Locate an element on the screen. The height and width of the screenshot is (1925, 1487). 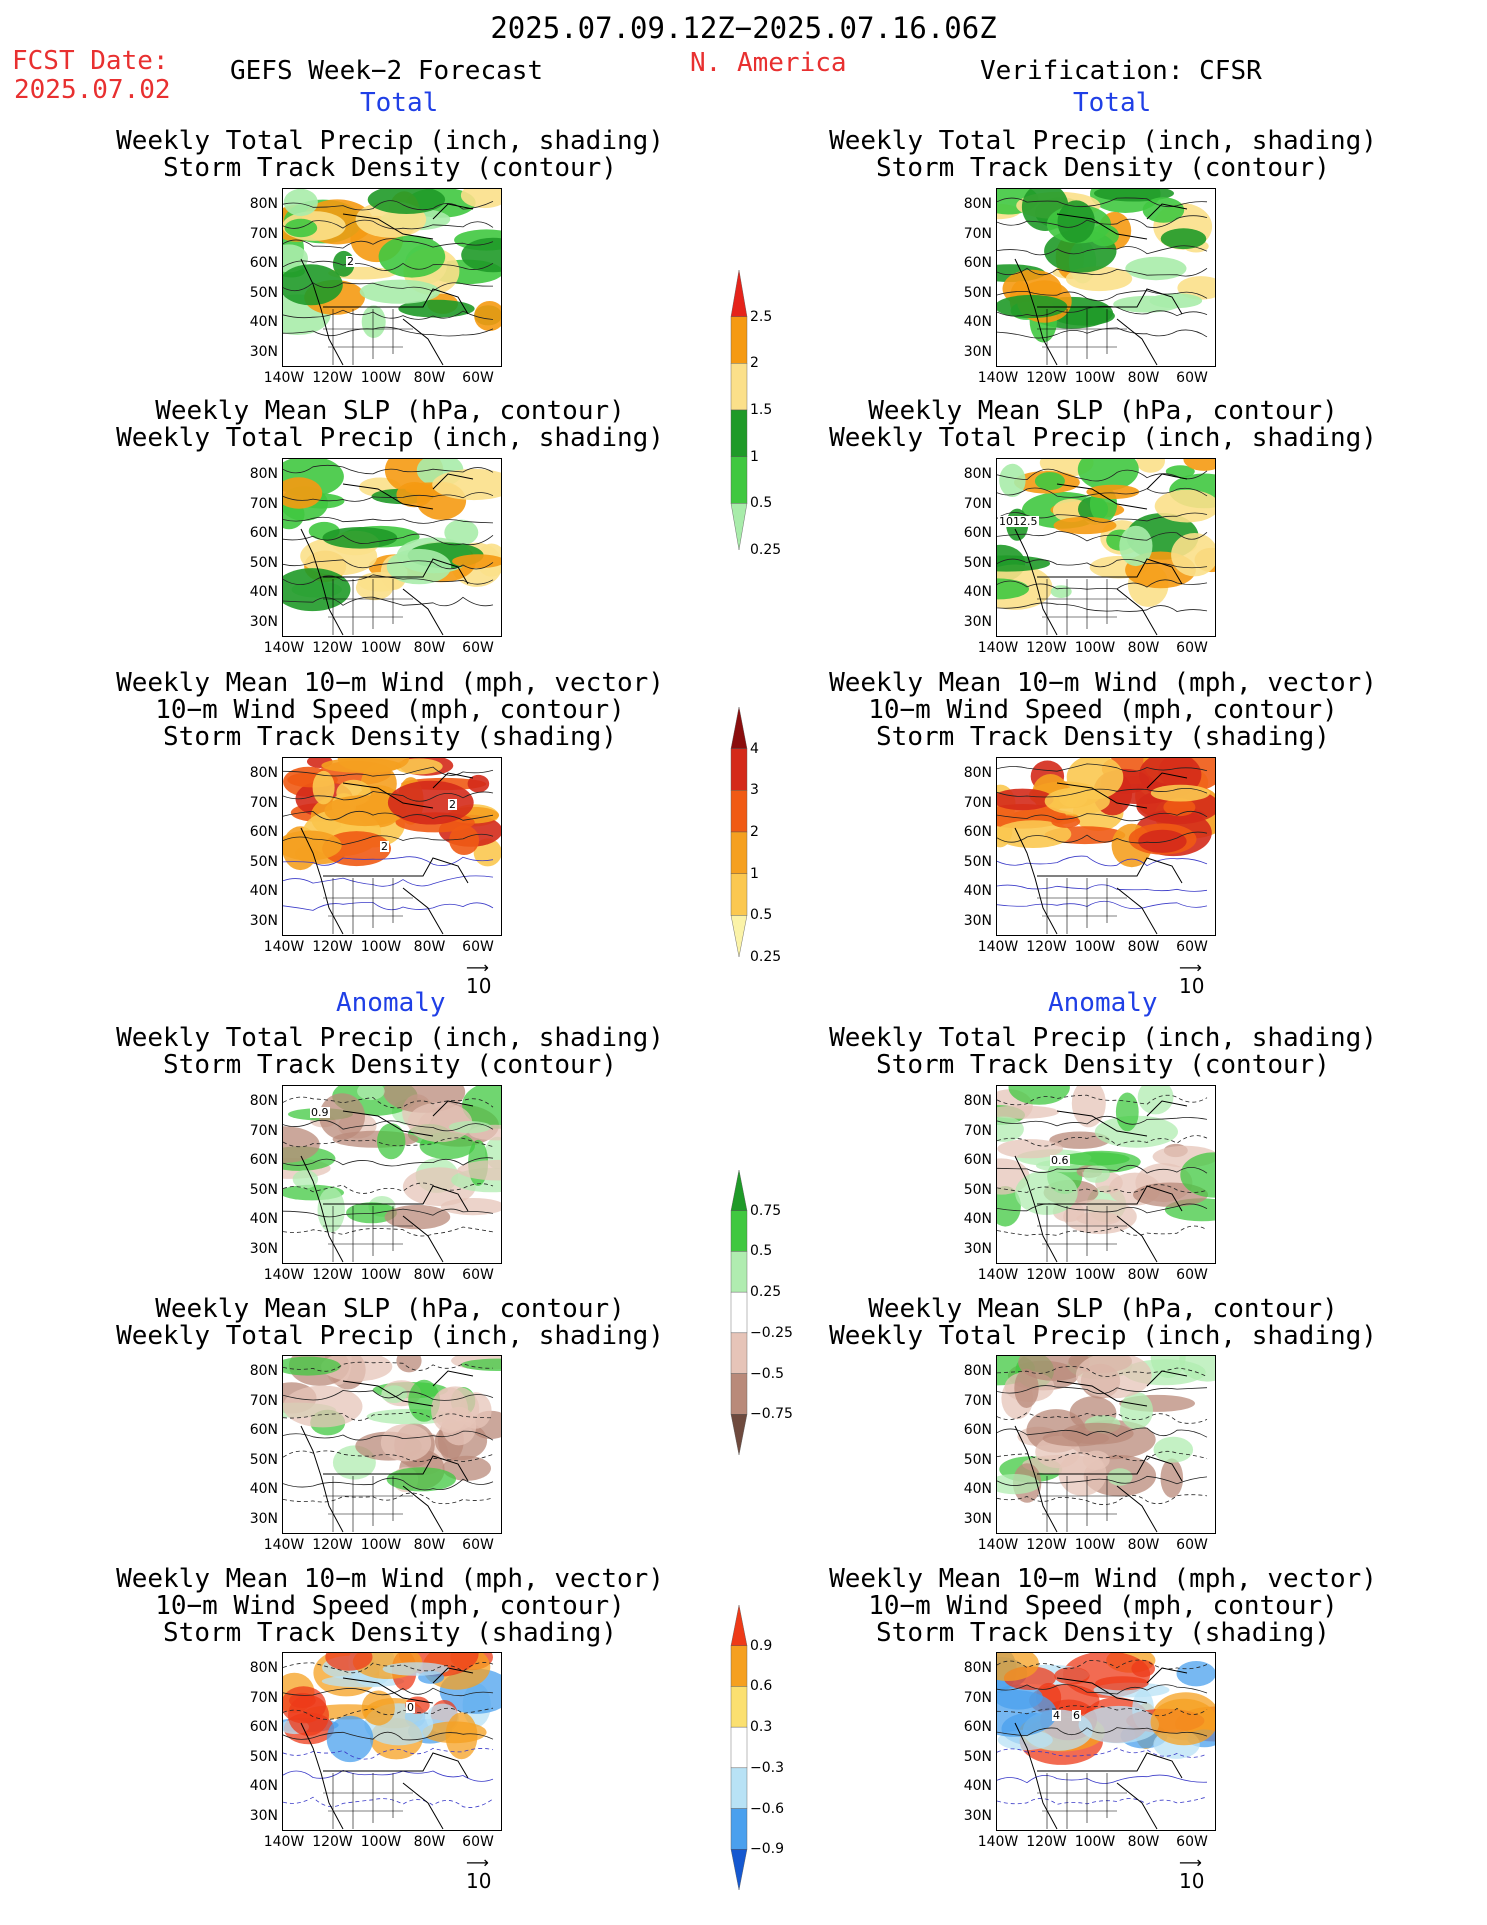
title-anom-slp-cfsr-1: Weekly Mean SLP (hPa, contour) is located at coordinates (1103, 1309).